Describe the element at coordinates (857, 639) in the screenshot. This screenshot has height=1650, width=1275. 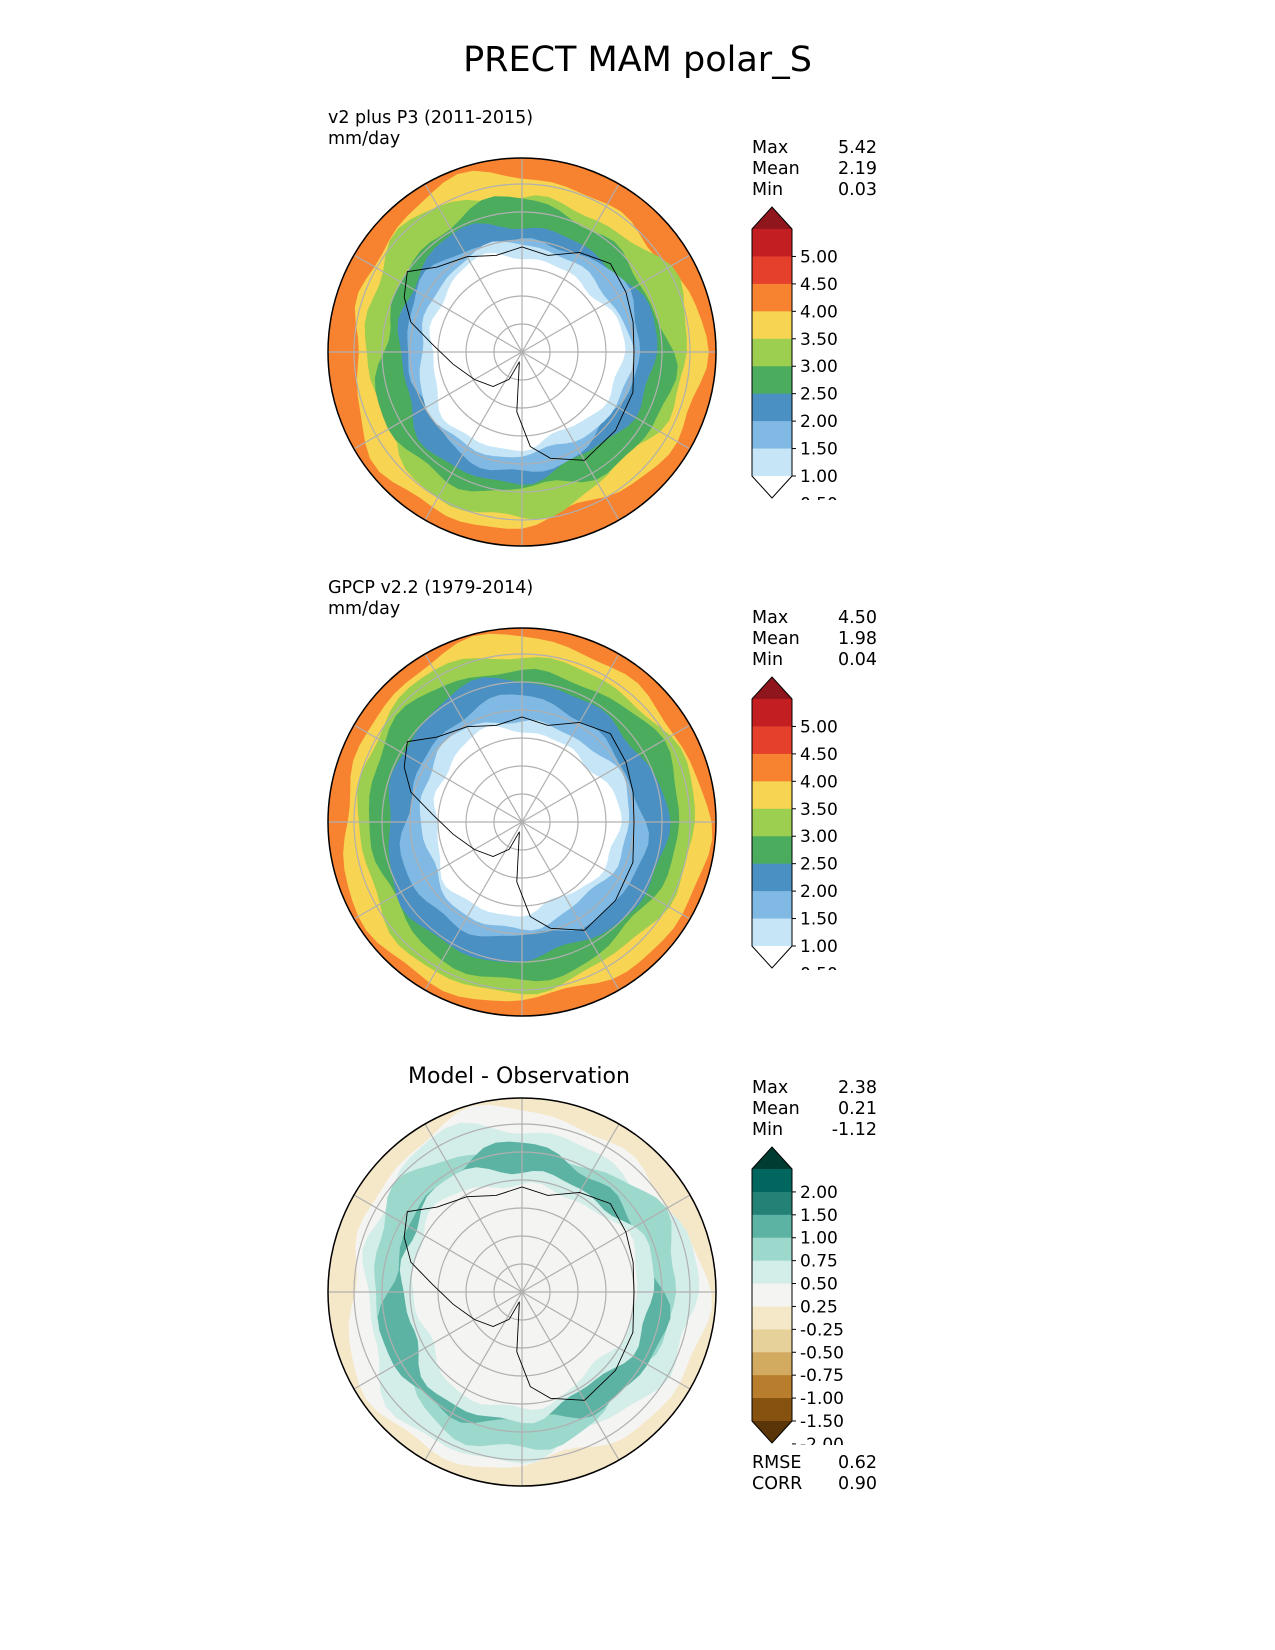
I see `panel2-mean-value: 1.98` at that location.